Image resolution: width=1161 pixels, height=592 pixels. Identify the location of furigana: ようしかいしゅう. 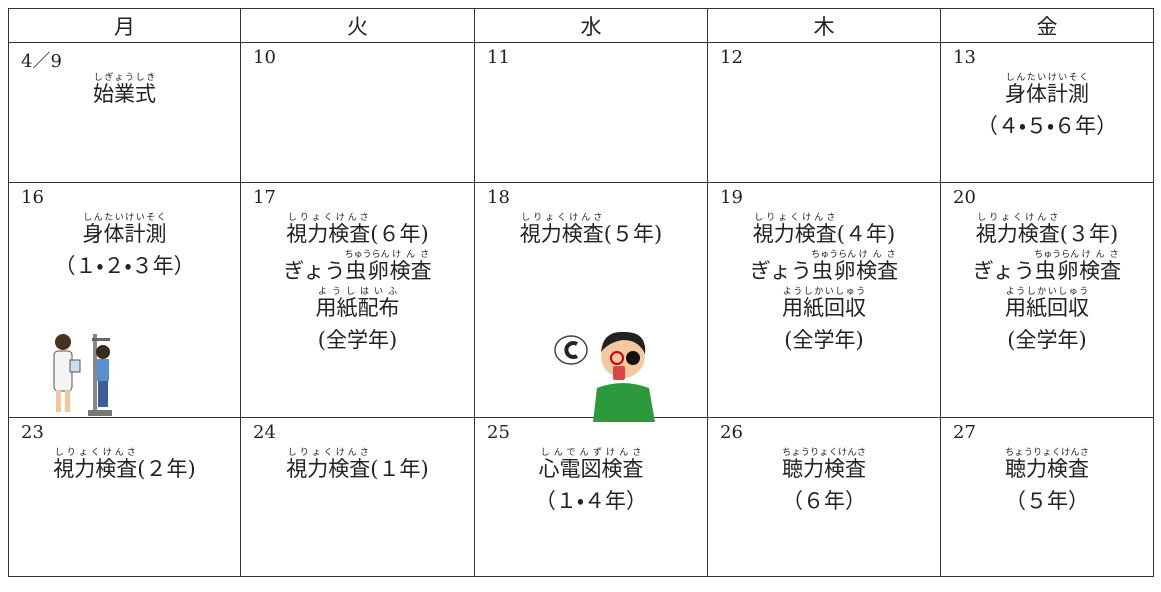
(824, 292).